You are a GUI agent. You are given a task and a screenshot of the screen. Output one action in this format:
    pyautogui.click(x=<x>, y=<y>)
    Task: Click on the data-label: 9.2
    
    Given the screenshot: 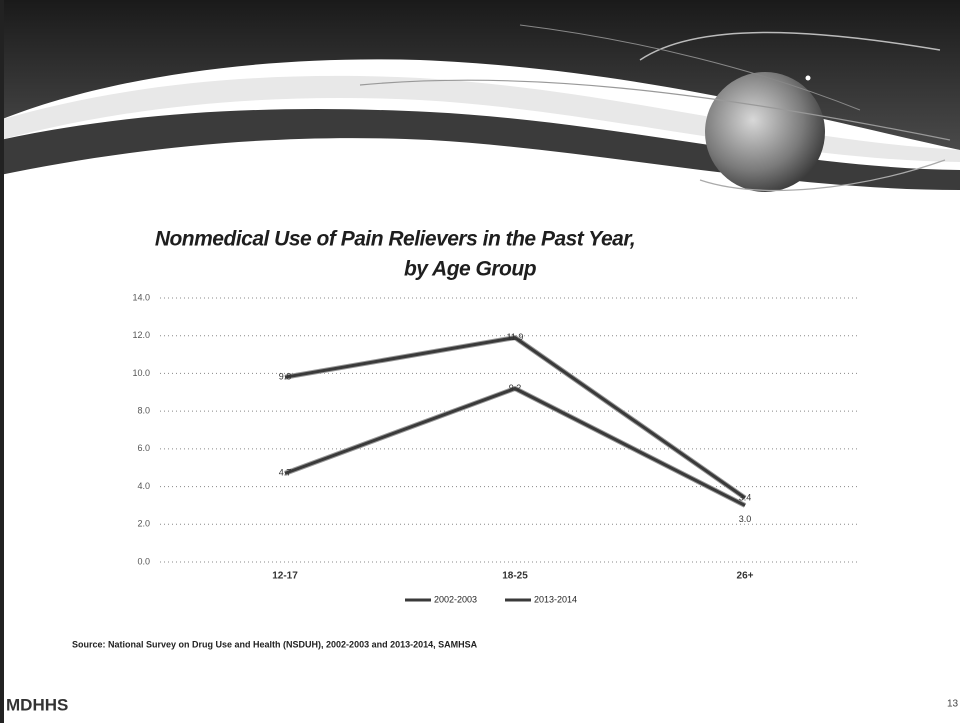 What is the action you would take?
    pyautogui.click(x=515, y=388)
    